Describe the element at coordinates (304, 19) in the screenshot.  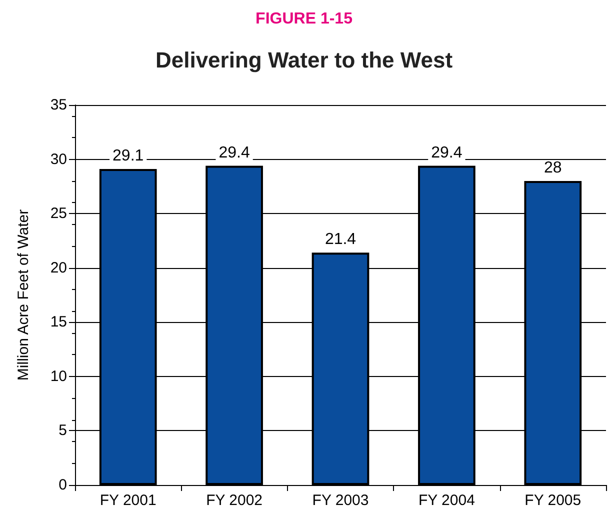
I see `caption: FIGURE 1-15` at that location.